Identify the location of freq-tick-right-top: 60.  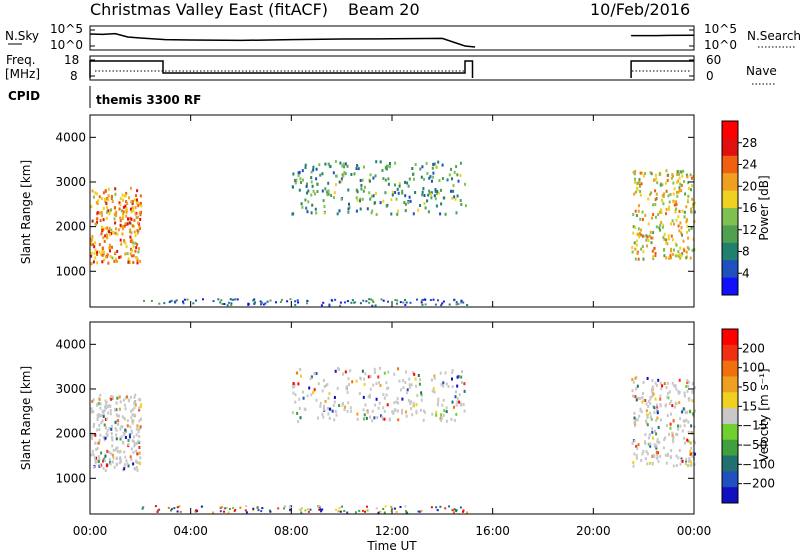
(713, 60).